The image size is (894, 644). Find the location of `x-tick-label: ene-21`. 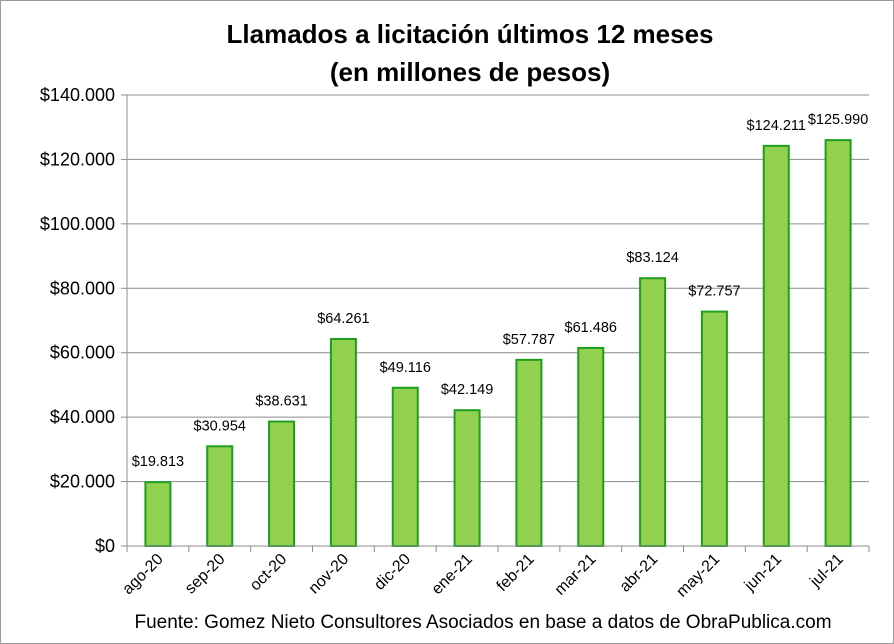

x-tick-label: ene-21 is located at coordinates (452, 574).